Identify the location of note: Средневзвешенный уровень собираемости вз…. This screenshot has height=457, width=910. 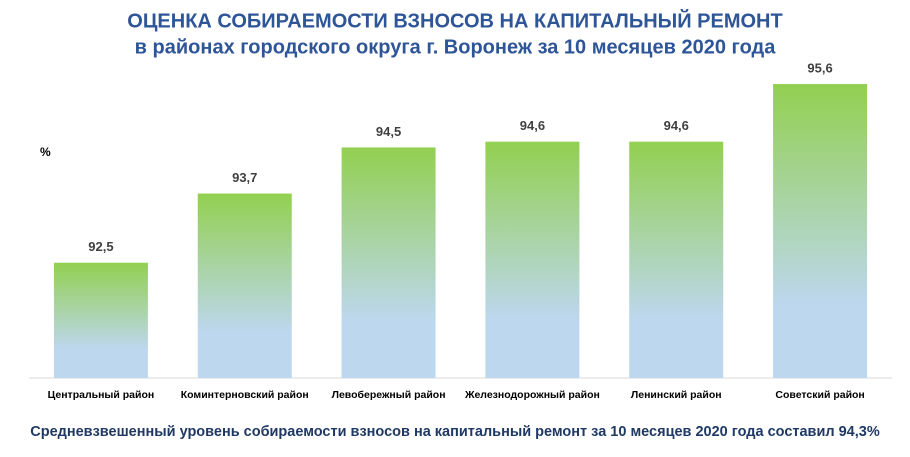
(455, 432).